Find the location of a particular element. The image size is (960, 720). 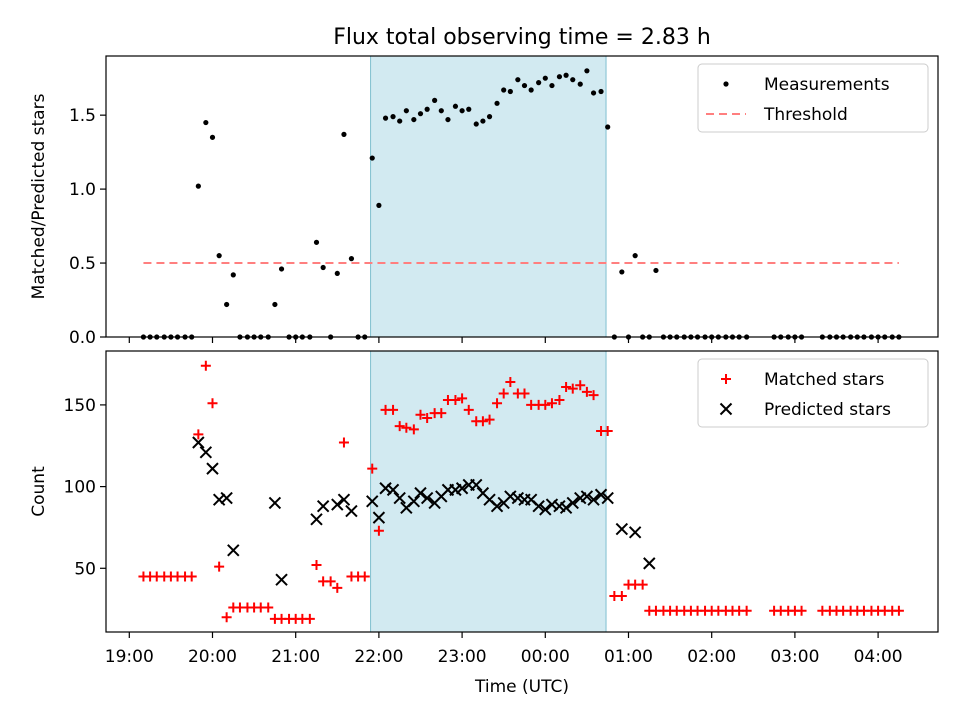

x-tick-label: 00:00 is located at coordinates (545, 657).